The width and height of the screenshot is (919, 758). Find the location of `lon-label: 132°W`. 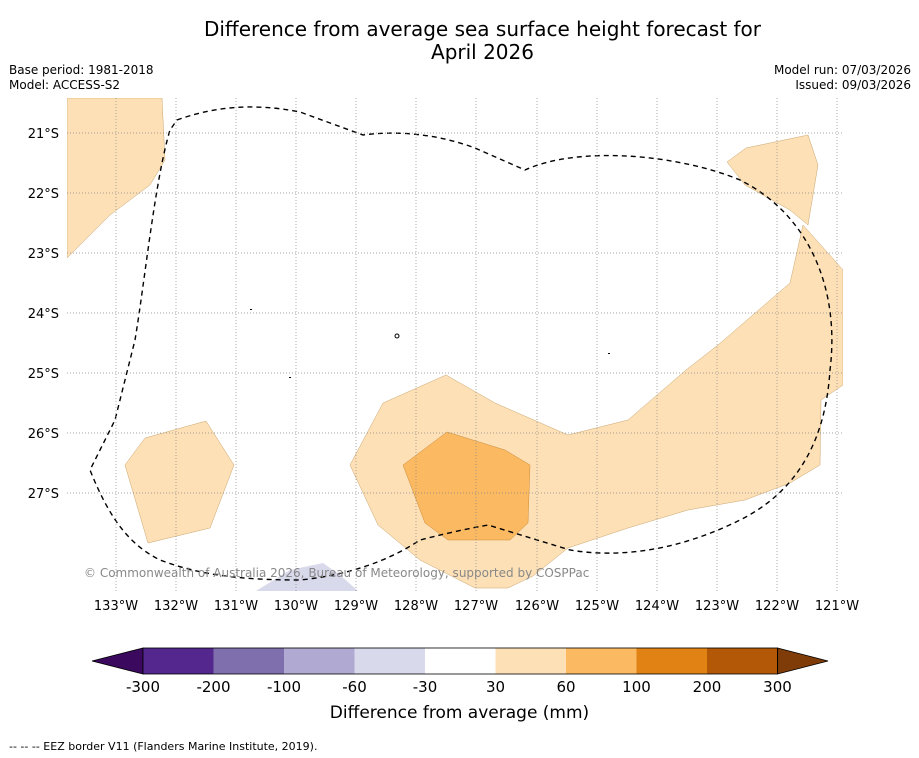

lon-label: 132°W is located at coordinates (176, 606).